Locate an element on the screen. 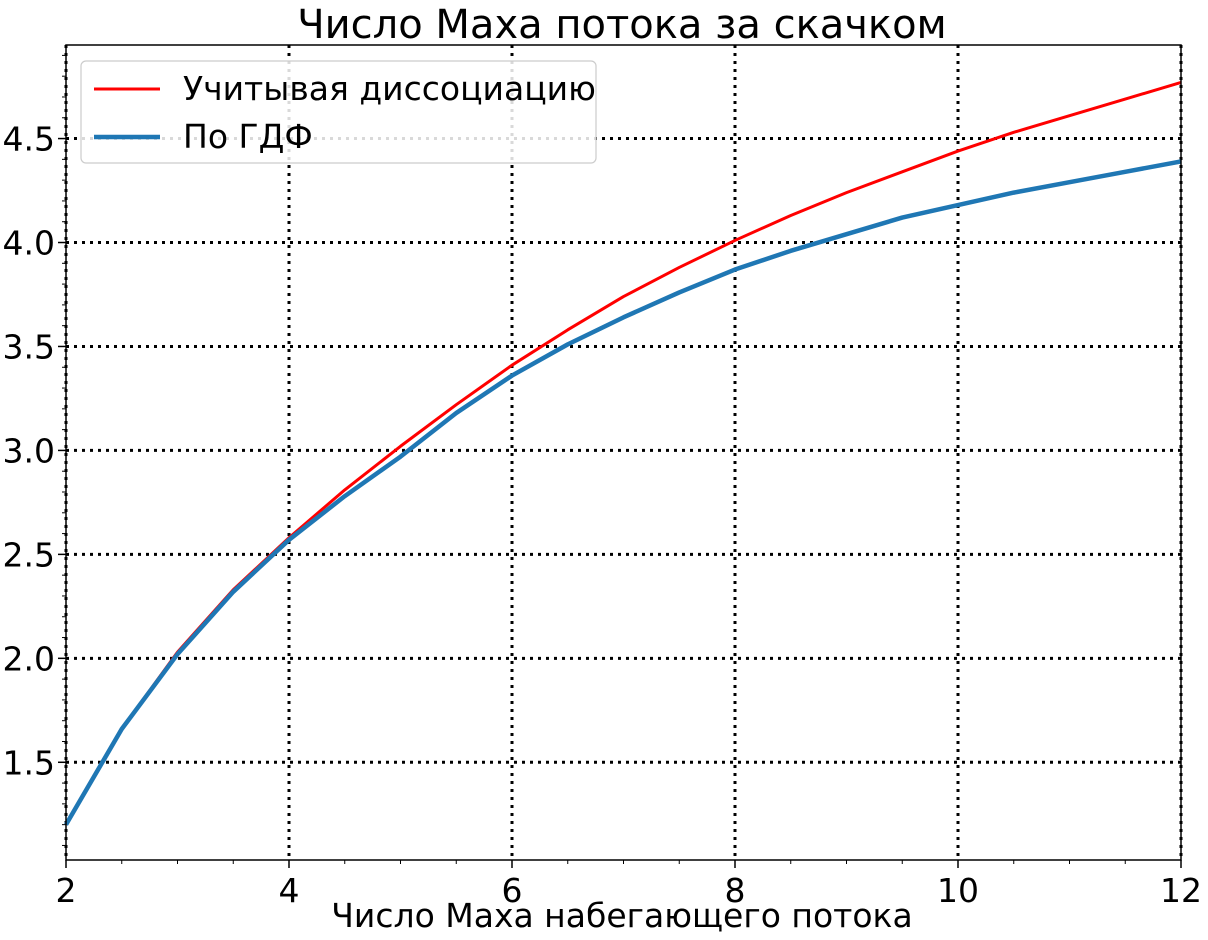  legend-label: По ГДФ is located at coordinates (248, 136).